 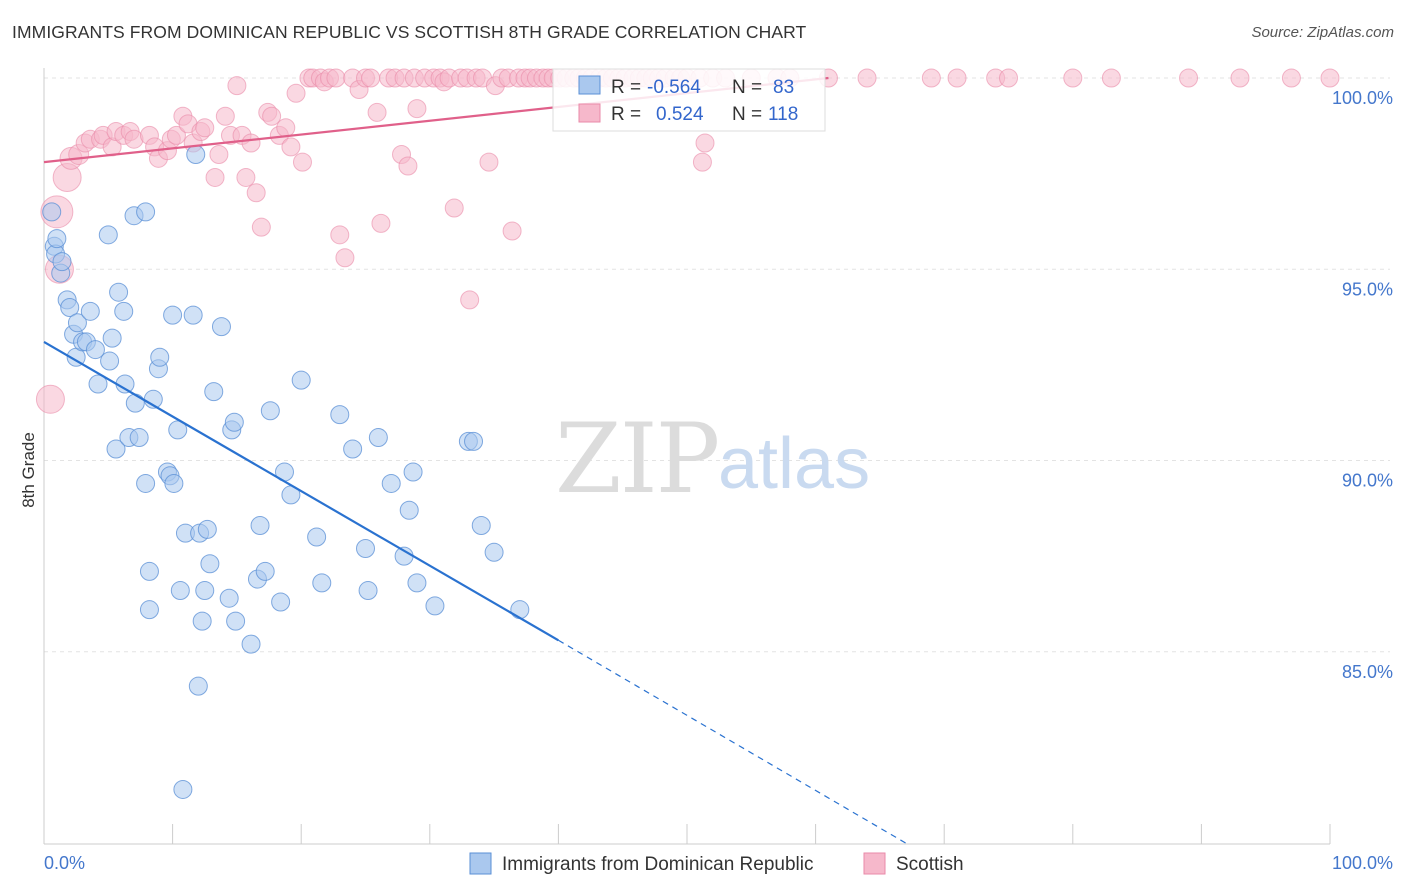 What do you see at coordinates (874, 863) in the screenshot?
I see `legend-swatch-scottish` at bounding box center [874, 863].